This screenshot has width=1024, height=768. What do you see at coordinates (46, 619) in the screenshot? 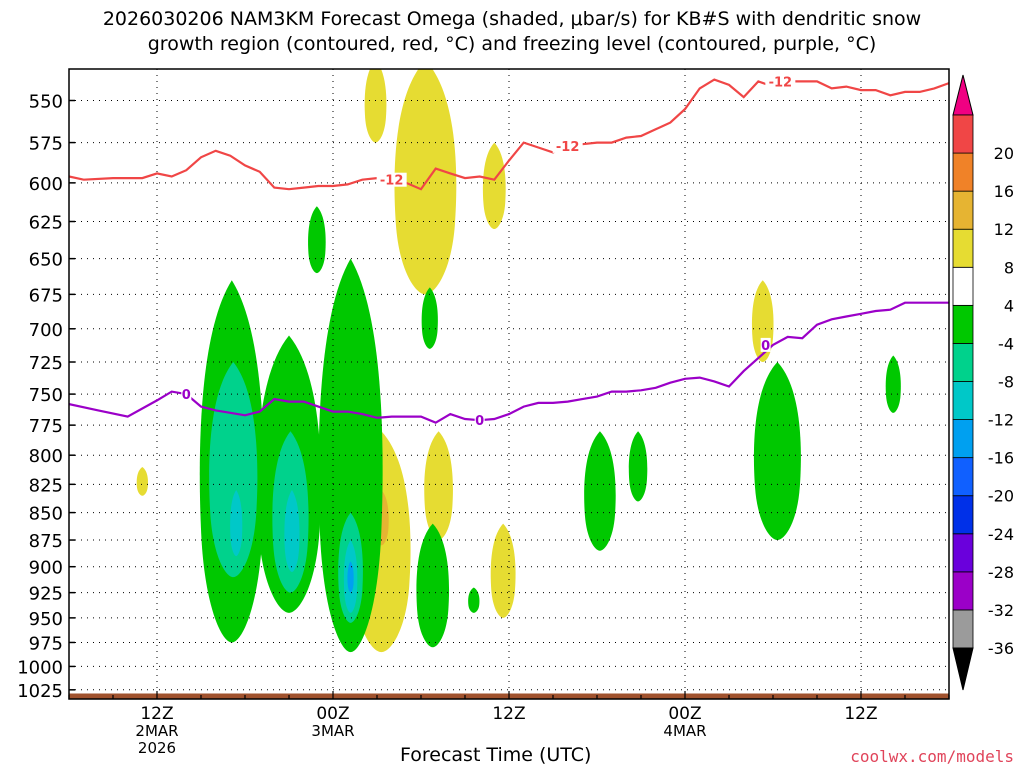
I see `y-tick-label: 950` at bounding box center [46, 619].